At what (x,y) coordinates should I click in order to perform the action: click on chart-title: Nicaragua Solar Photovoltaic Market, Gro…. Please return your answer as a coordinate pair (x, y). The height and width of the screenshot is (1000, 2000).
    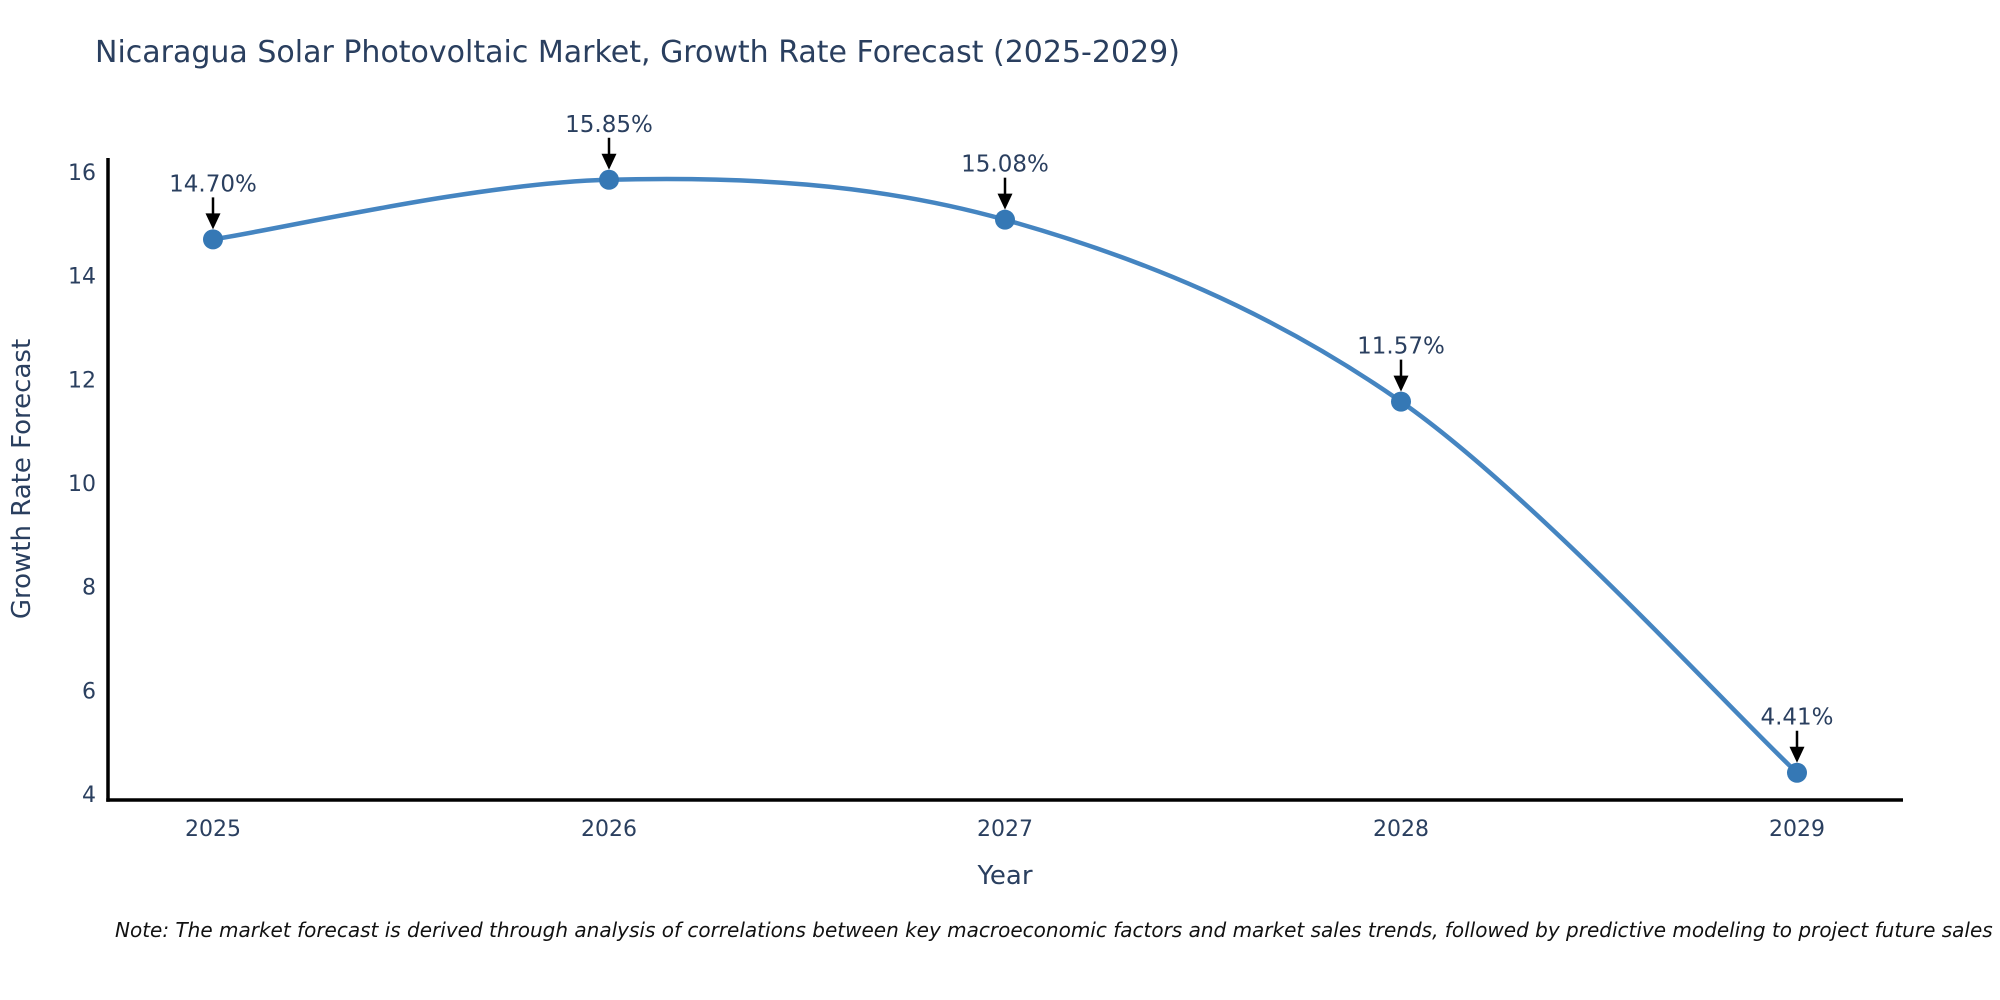
    Looking at the image, I should click on (637, 52).